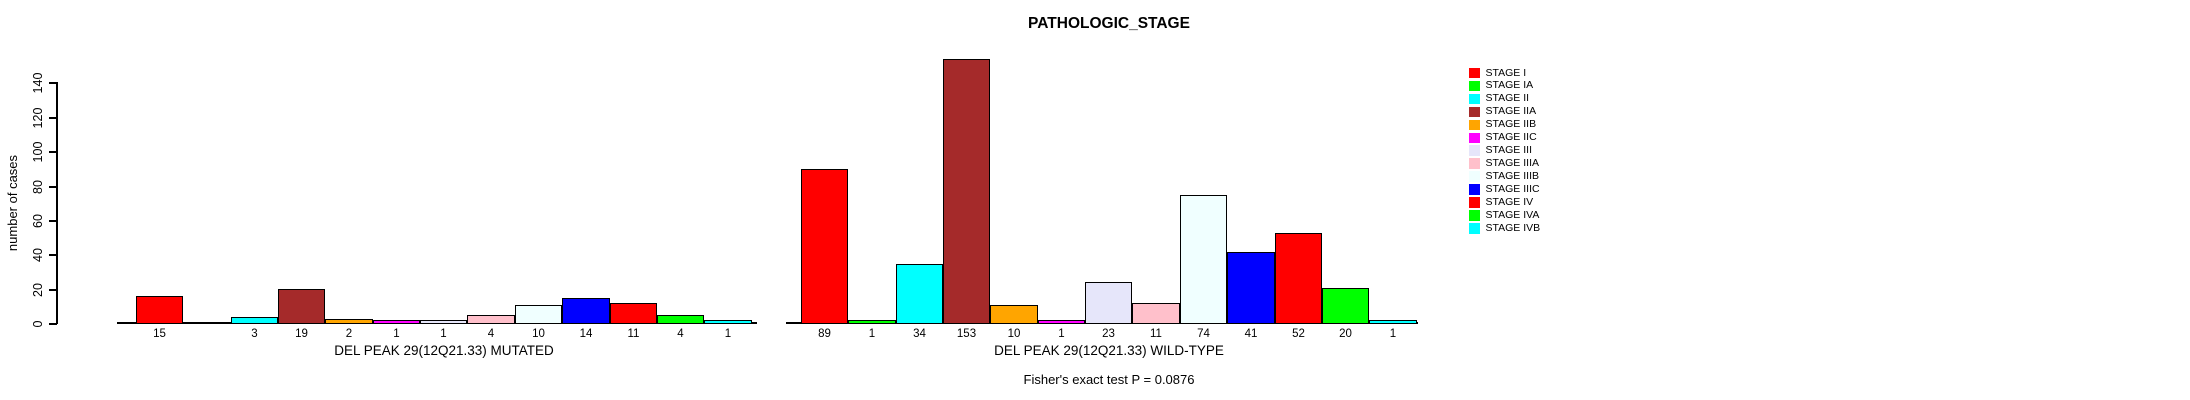 This screenshot has height=400, width=2190. What do you see at coordinates (12, 203) in the screenshot?
I see `y-axis-label: number of cases` at bounding box center [12, 203].